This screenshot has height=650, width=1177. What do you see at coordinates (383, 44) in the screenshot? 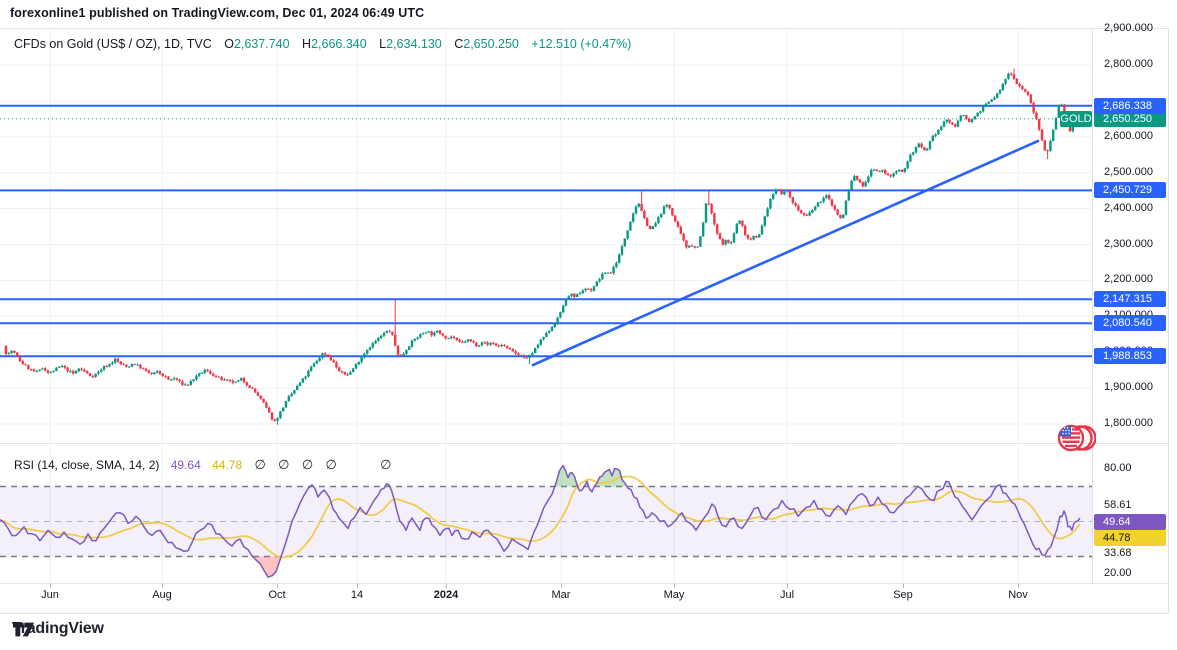
I see `ohlc-low-label: L` at bounding box center [383, 44].